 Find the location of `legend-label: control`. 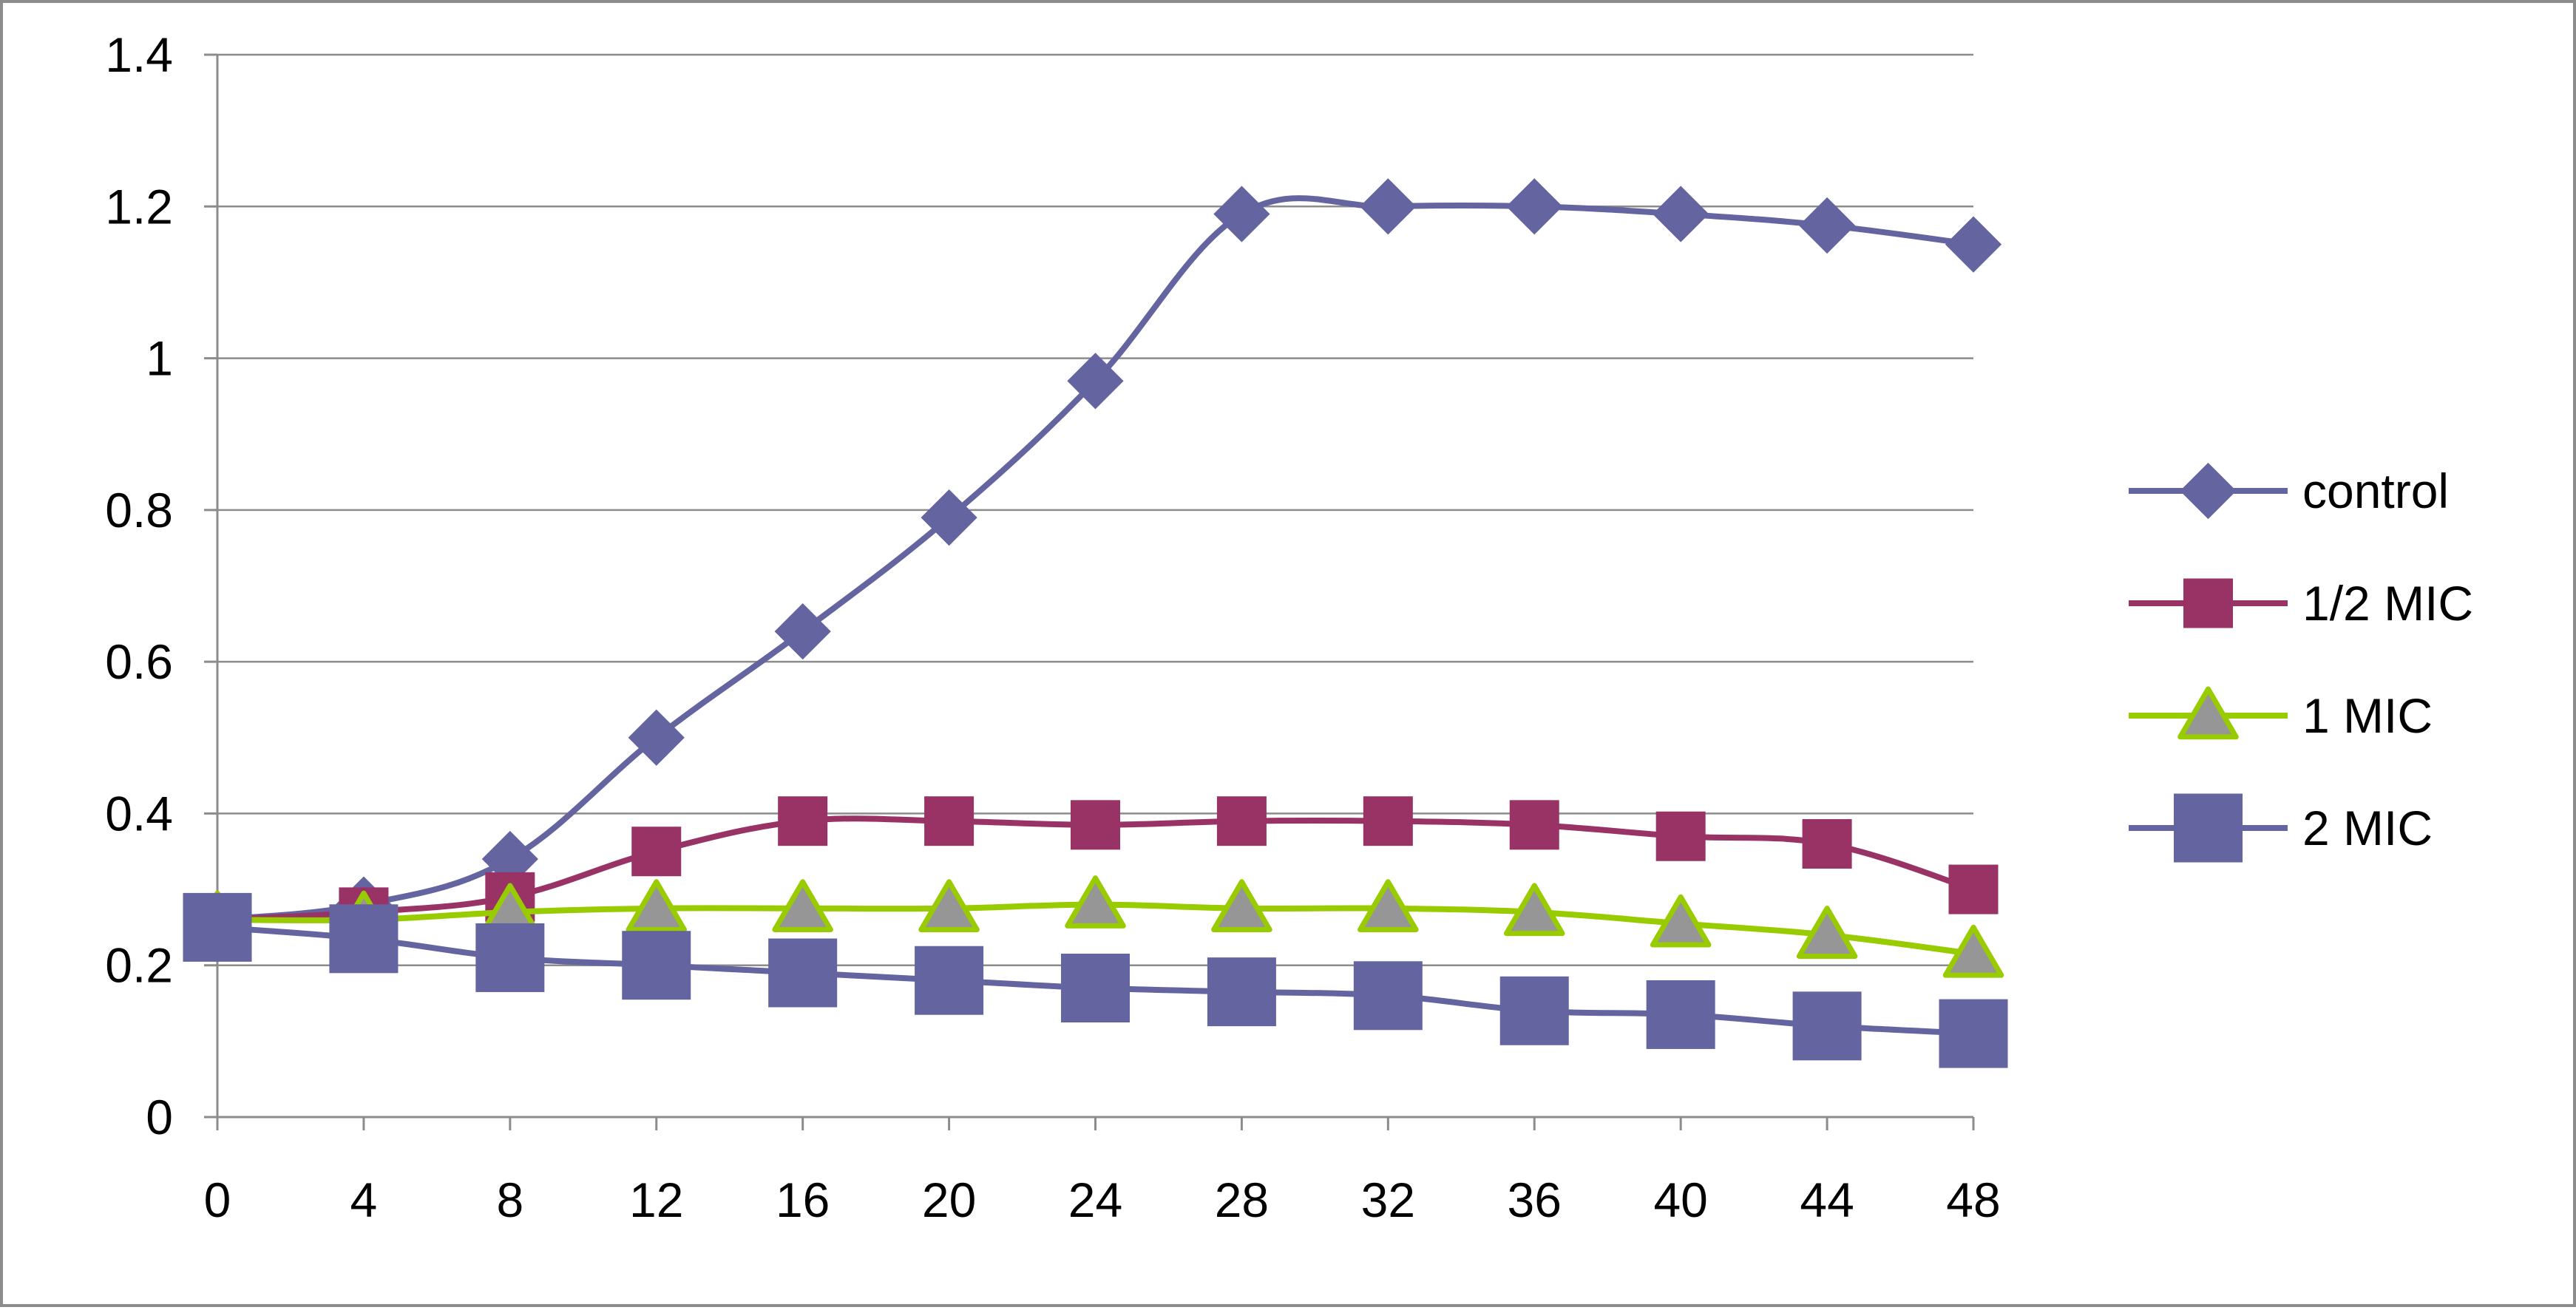

legend-label: control is located at coordinates (2375, 491).